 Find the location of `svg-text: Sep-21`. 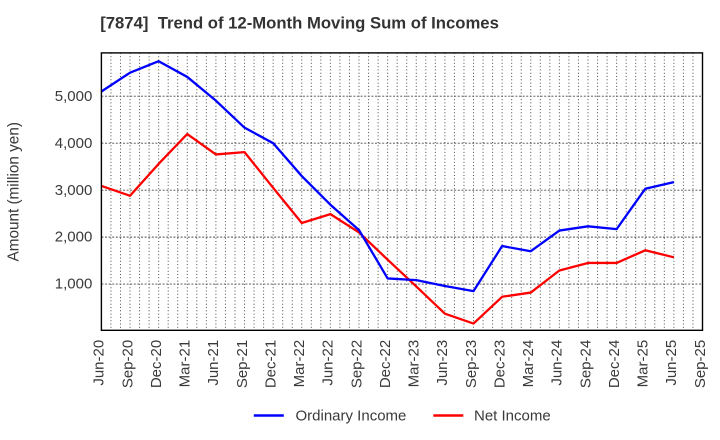

svg-text: Sep-21 is located at coordinates (242, 364).